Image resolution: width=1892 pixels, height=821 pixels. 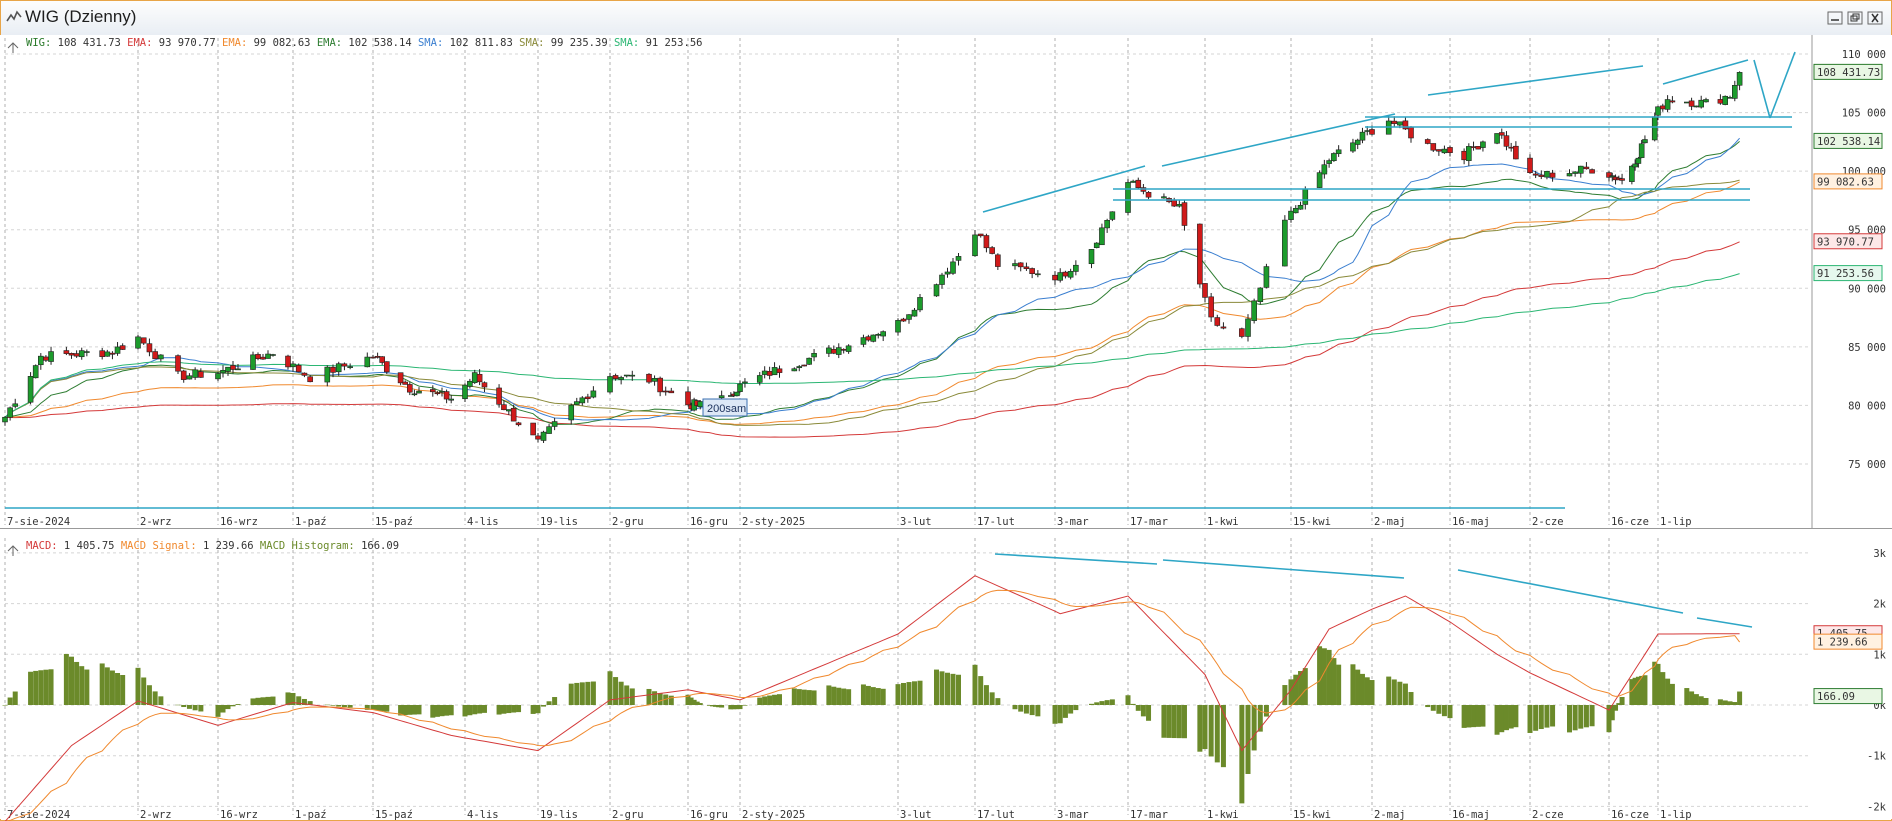 I want to click on close-icon, so click(x=1875, y=18).